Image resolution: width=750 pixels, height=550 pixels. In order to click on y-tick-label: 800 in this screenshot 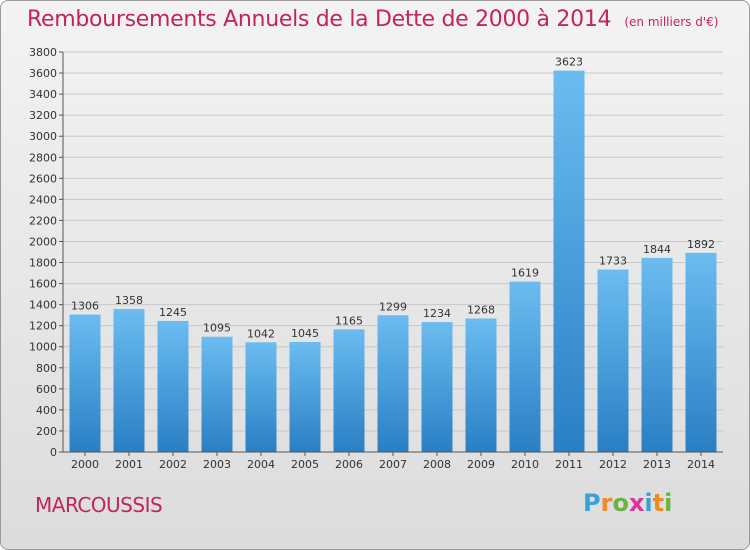, I will do `click(46, 368)`.